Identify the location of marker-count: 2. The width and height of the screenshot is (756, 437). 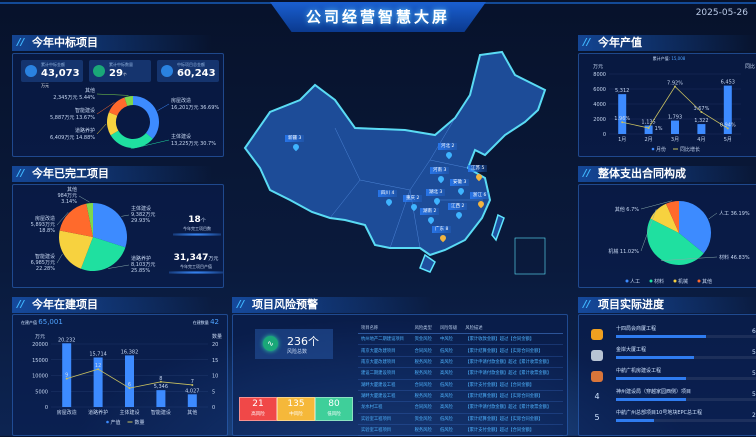
(463, 206).